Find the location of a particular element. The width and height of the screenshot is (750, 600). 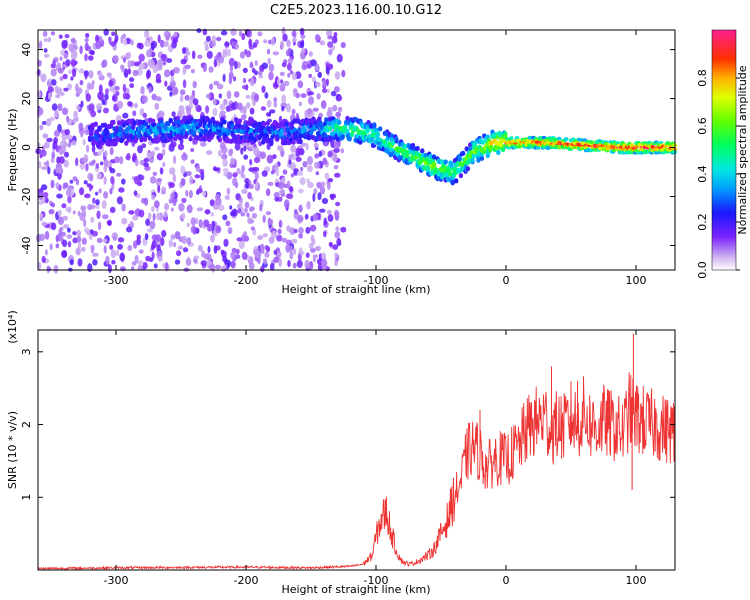

y-tick-label: 3 is located at coordinates (26, 351).